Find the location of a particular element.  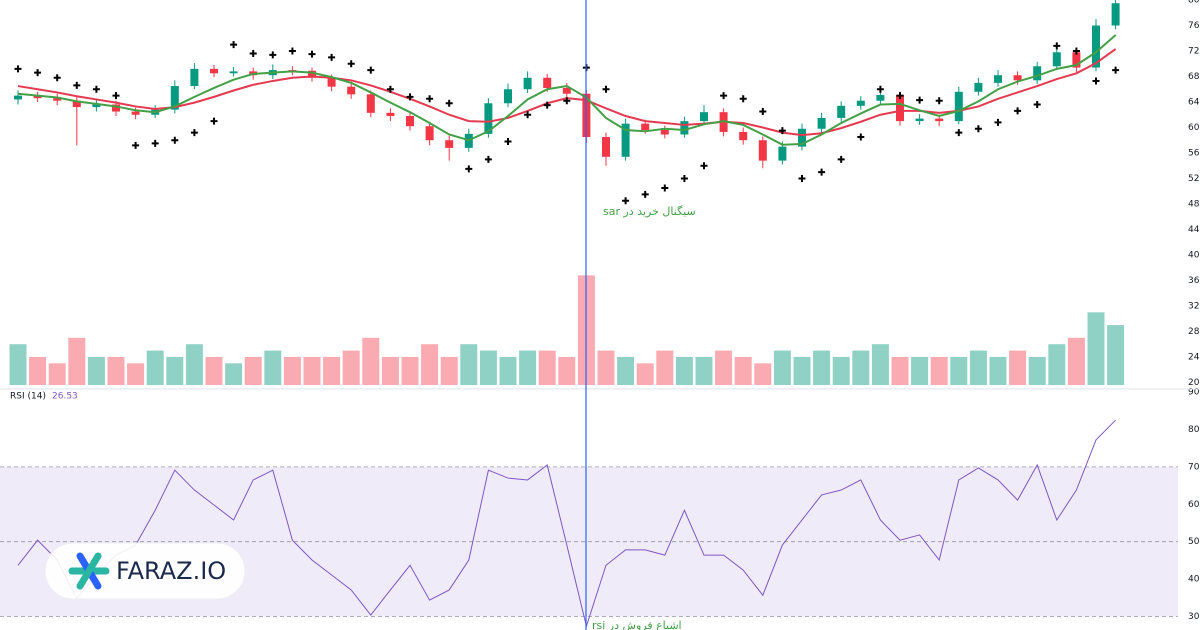

y-tick-label: 60 is located at coordinates (1194, 128).